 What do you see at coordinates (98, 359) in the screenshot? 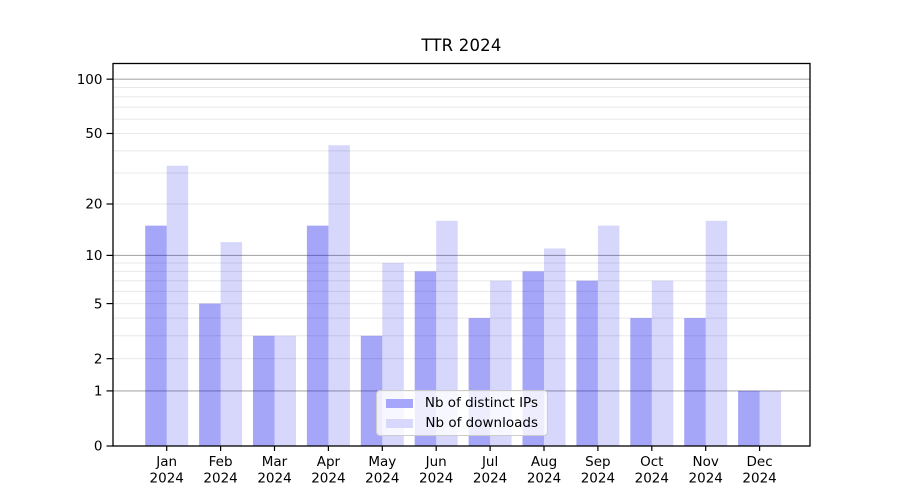
I see `y-tick-label: 2` at bounding box center [98, 359].